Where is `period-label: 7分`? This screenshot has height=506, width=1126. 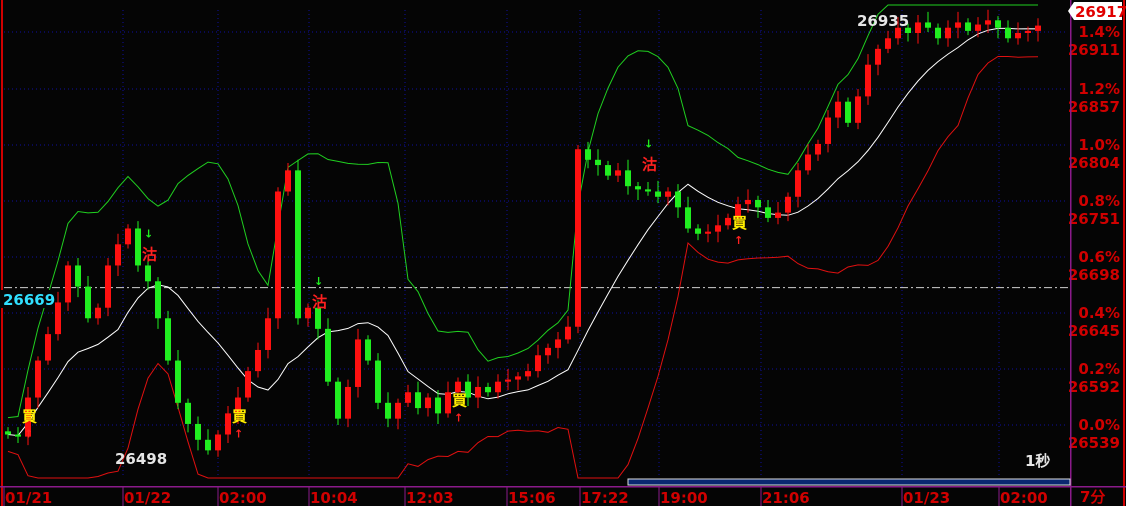 period-label: 7分 is located at coordinates (1092, 497).